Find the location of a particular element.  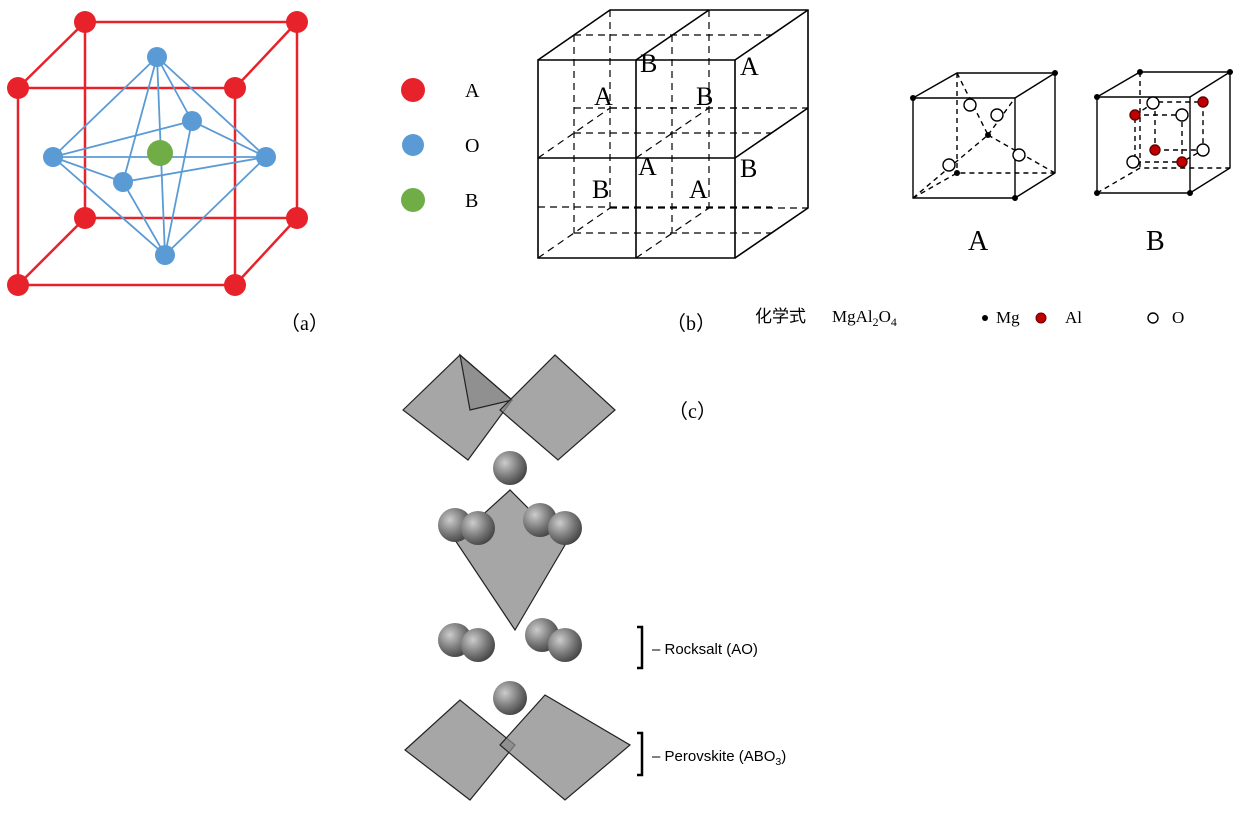

small-cube-a is located at coordinates (984, 135).